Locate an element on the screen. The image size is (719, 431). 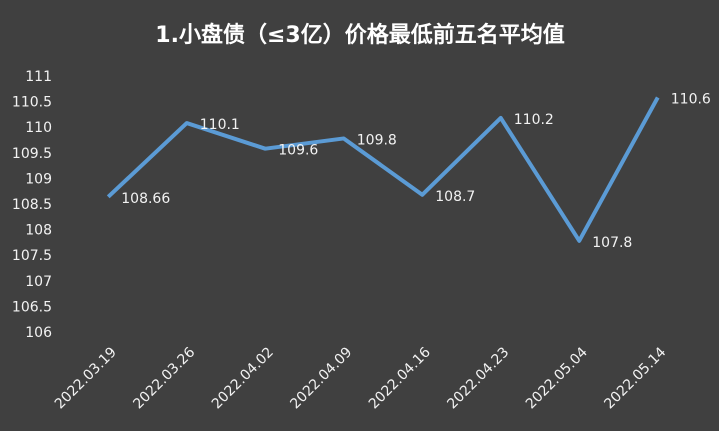
data-label: 110.6 is located at coordinates (691, 99).